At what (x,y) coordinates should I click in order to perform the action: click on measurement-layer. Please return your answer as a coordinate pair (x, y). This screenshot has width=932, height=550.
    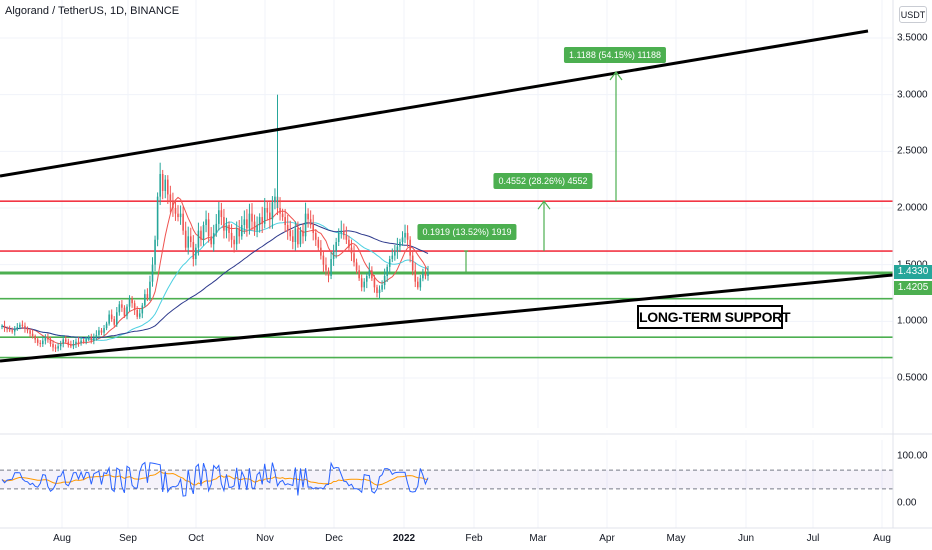
    Looking at the image, I should click on (543, 172).